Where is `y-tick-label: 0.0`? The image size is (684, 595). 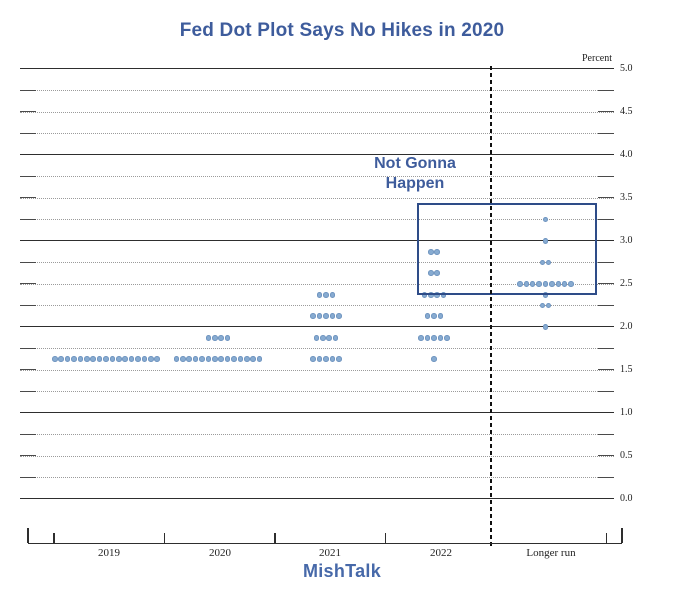 y-tick-label: 0.0 is located at coordinates (626, 498).